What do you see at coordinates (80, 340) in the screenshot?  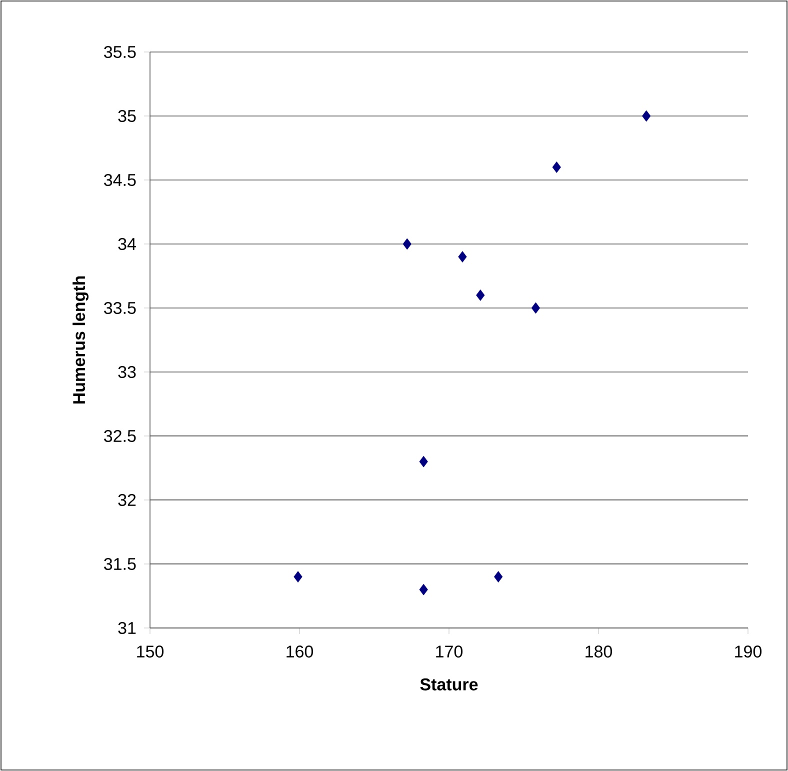 I see `y-axis-title: Humerus length` at bounding box center [80, 340].